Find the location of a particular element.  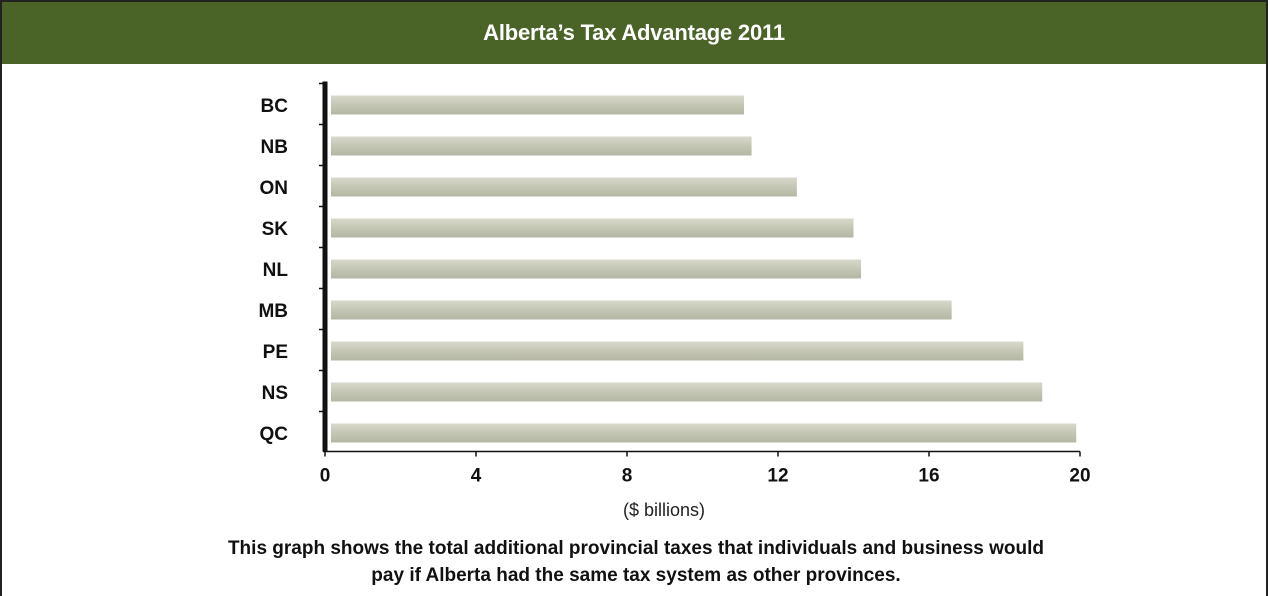

bar-ns is located at coordinates (687, 392).